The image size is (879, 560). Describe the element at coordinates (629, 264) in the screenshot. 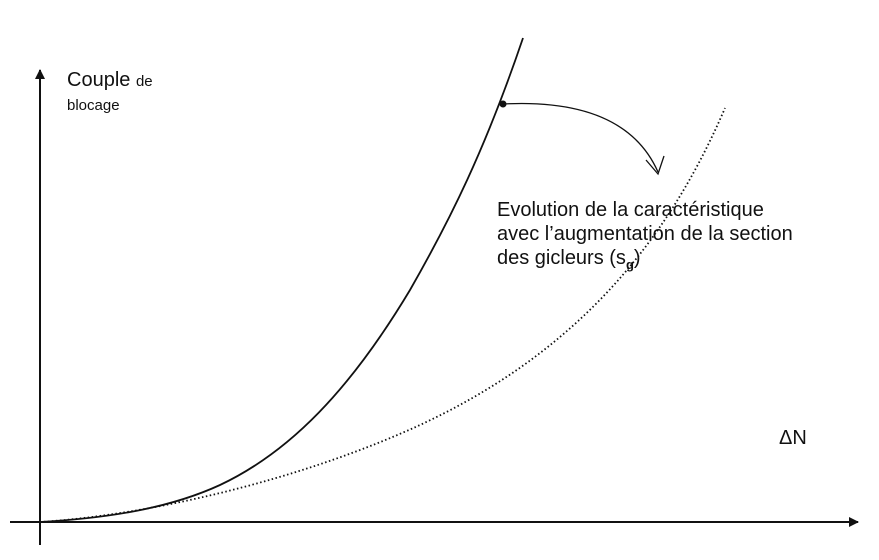

I see `annotation-subscript: g` at that location.